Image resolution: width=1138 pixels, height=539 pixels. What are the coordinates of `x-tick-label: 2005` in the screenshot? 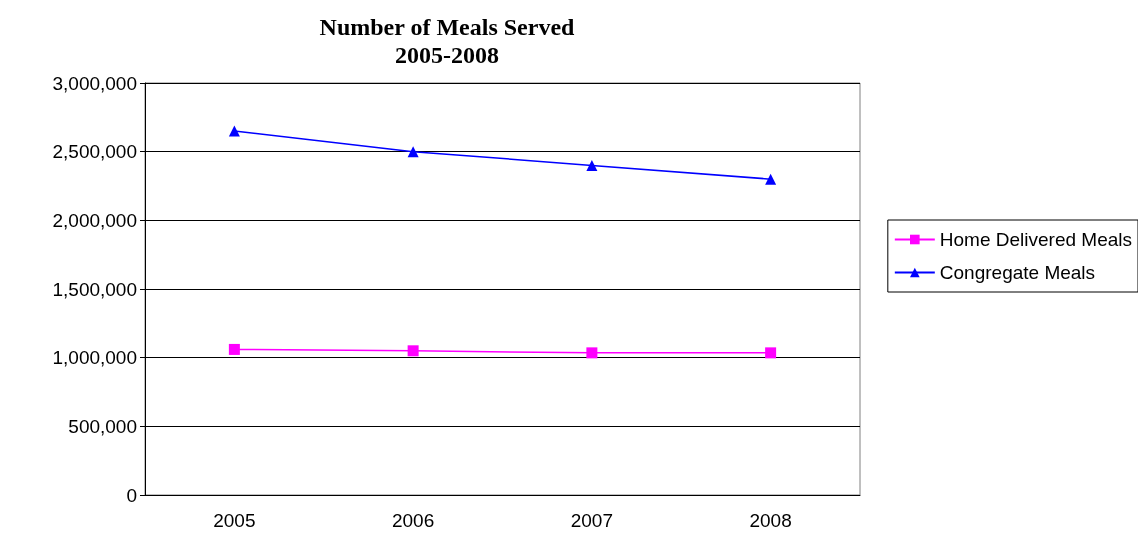 It's located at (234, 520).